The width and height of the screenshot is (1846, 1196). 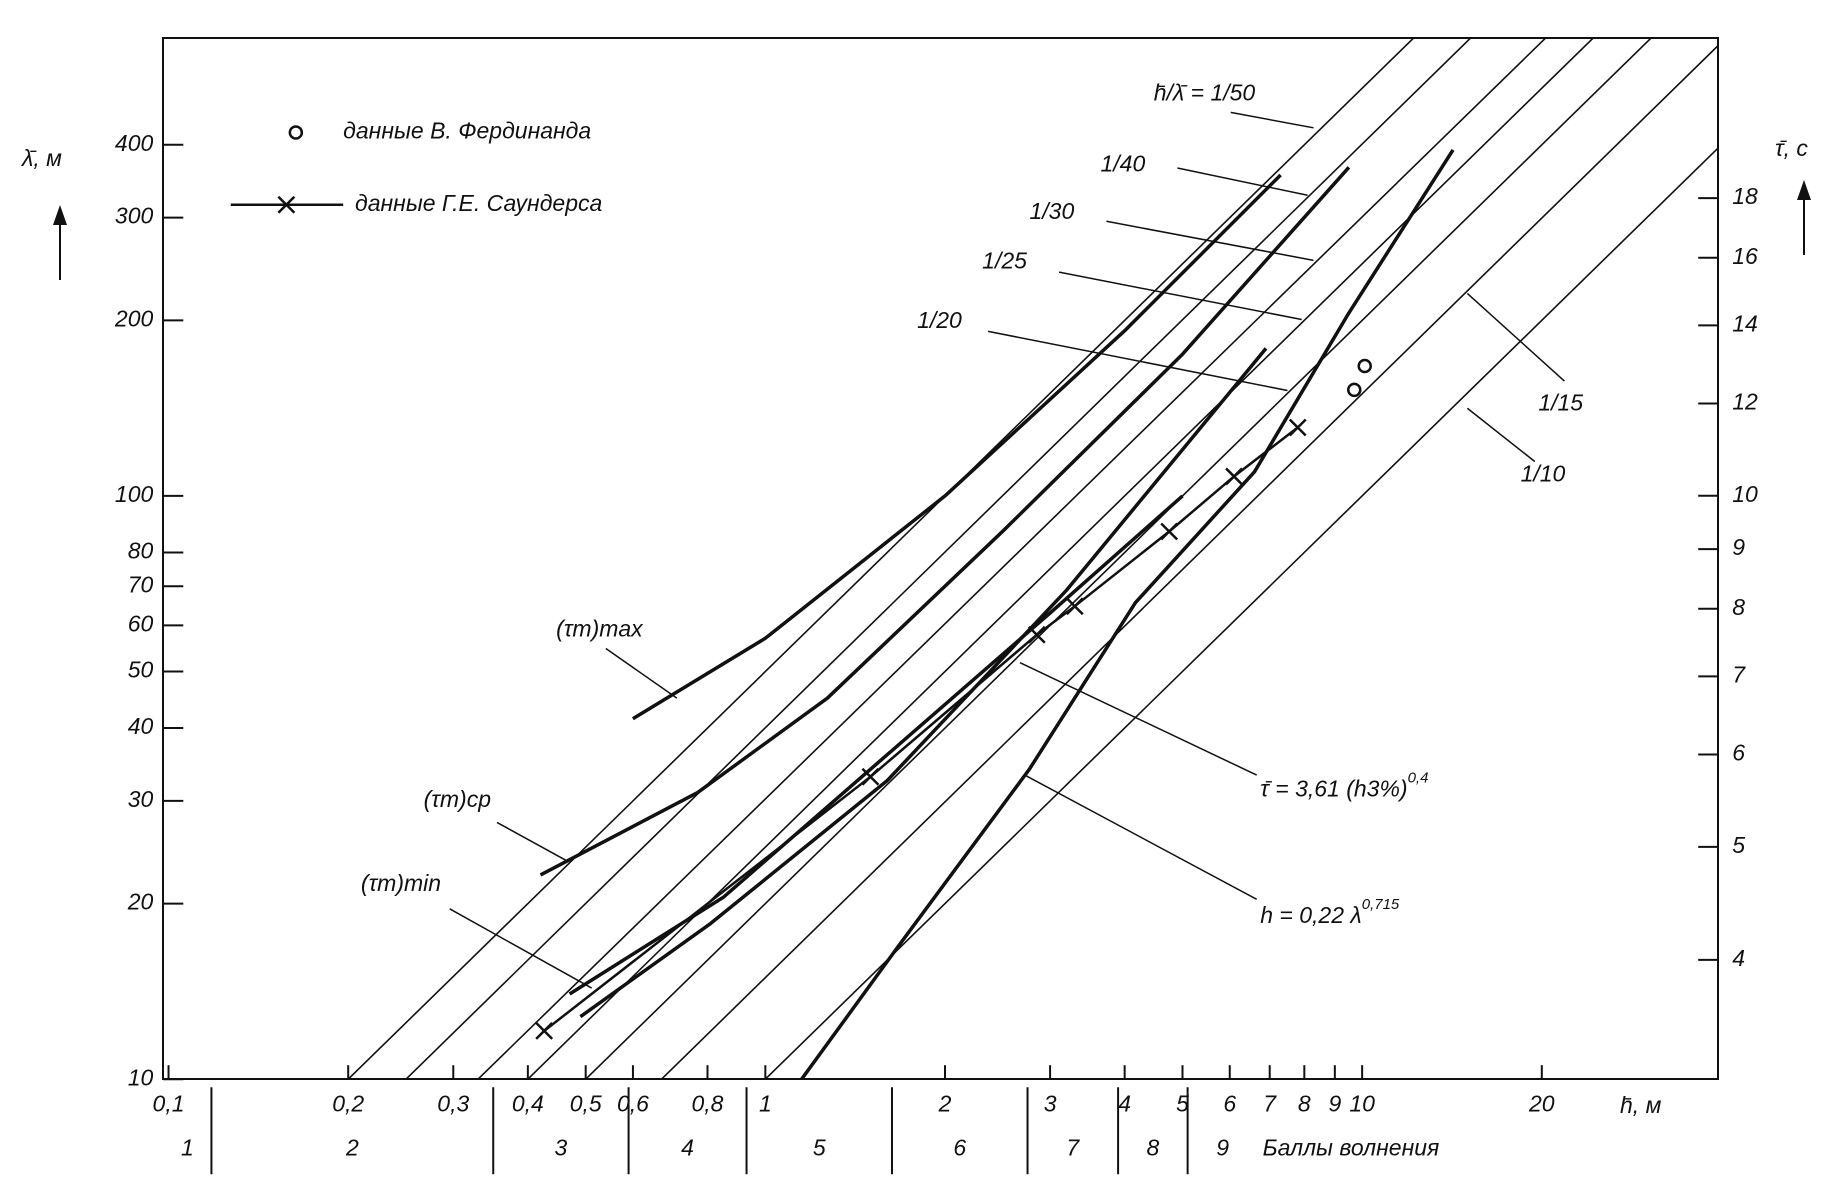 I want to click on x-tick-label: 8, so click(x=1304, y=1103).